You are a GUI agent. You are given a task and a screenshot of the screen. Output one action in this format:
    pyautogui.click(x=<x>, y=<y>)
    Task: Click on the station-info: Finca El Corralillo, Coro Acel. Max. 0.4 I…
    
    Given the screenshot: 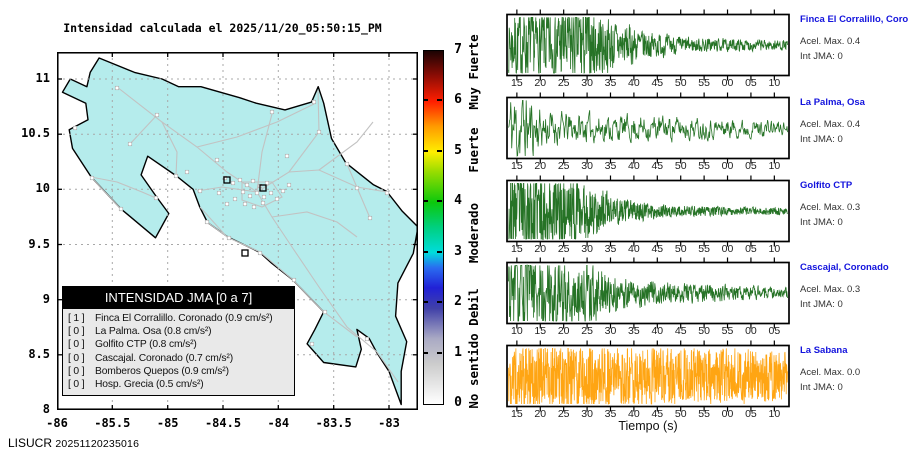 What is the action you would take?
    pyautogui.click(x=855, y=38)
    